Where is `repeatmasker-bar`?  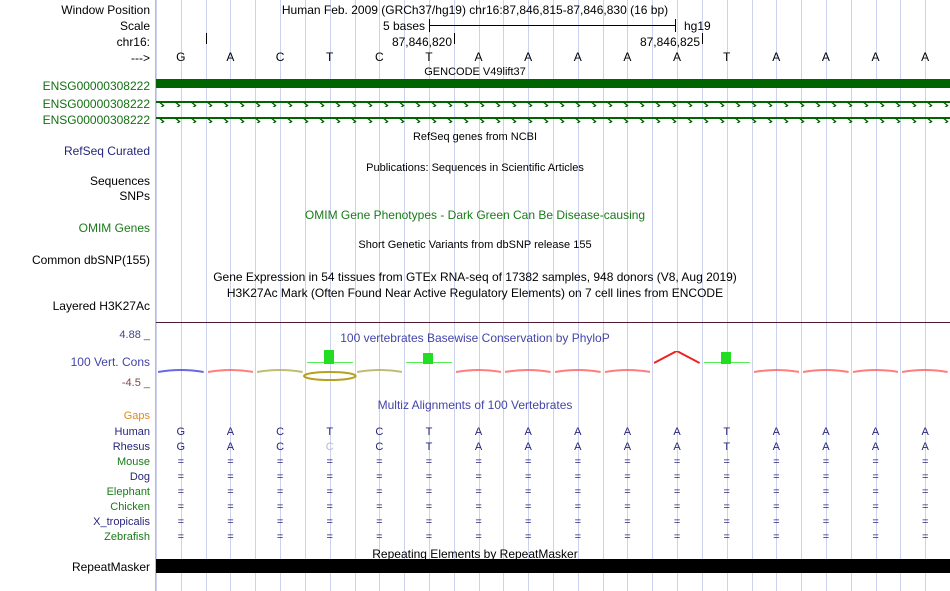 repeatmasker-bar is located at coordinates (553, 566).